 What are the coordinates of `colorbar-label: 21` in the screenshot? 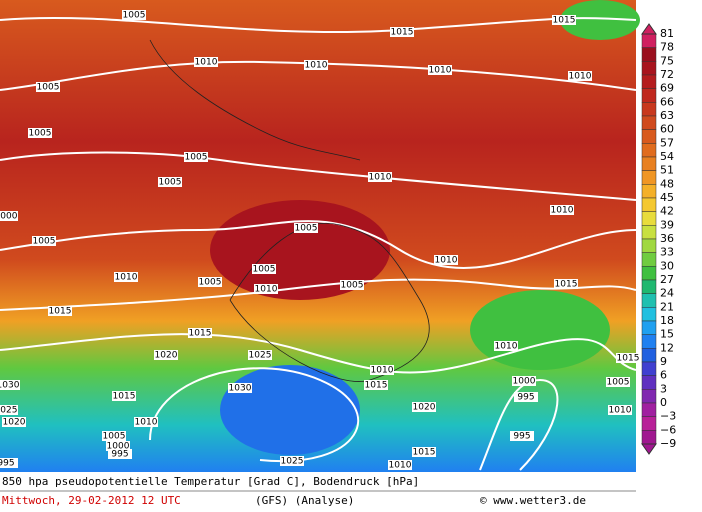 It's located at (667, 306).